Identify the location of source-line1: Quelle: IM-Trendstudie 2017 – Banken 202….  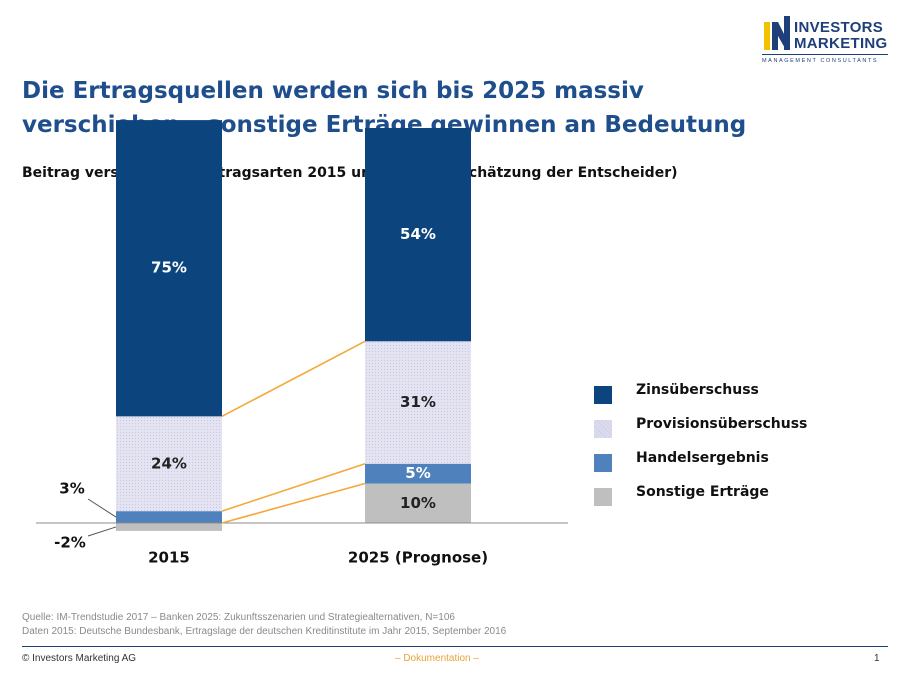
(238, 617).